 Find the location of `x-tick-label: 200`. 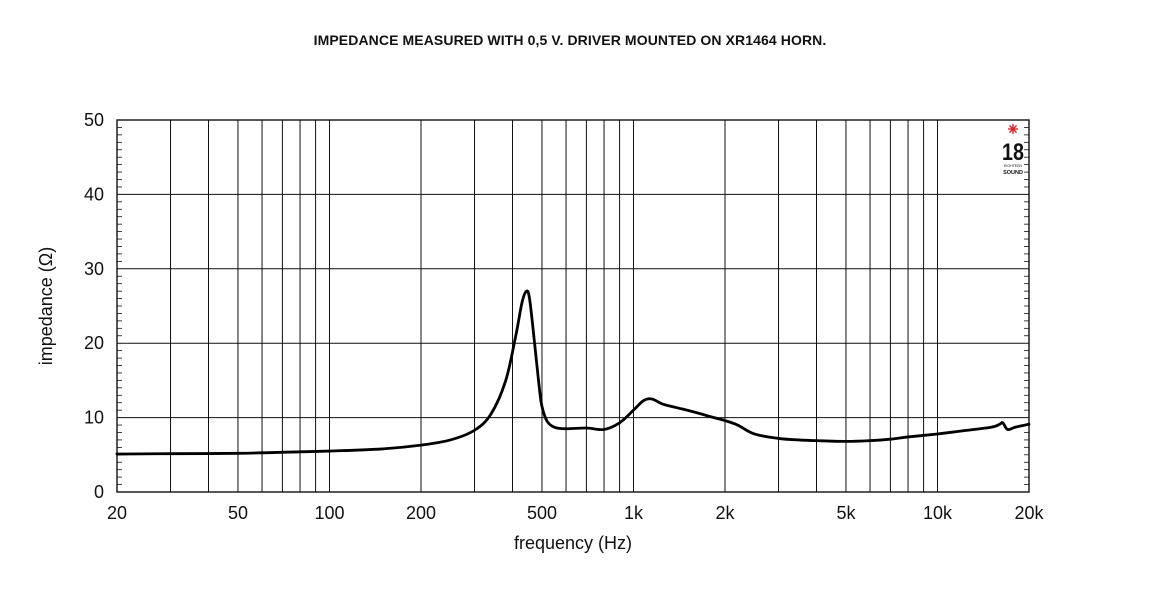

x-tick-label: 200 is located at coordinates (421, 513).